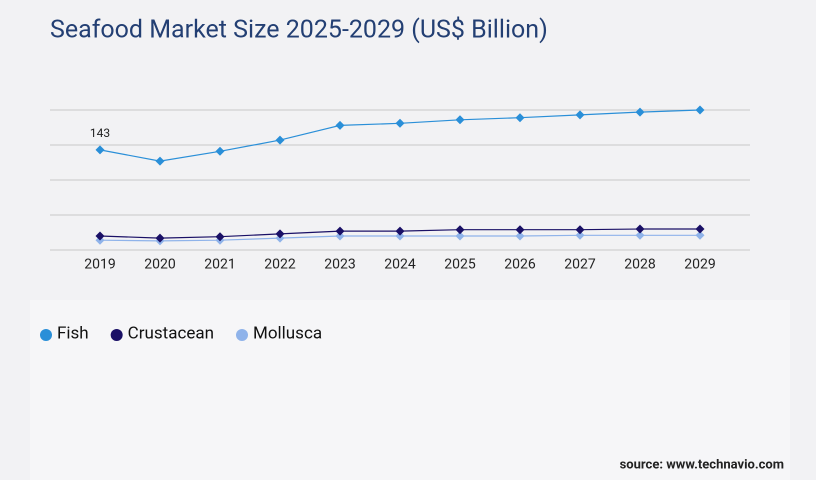  I want to click on x-tick-label: 2027, so click(580, 265).